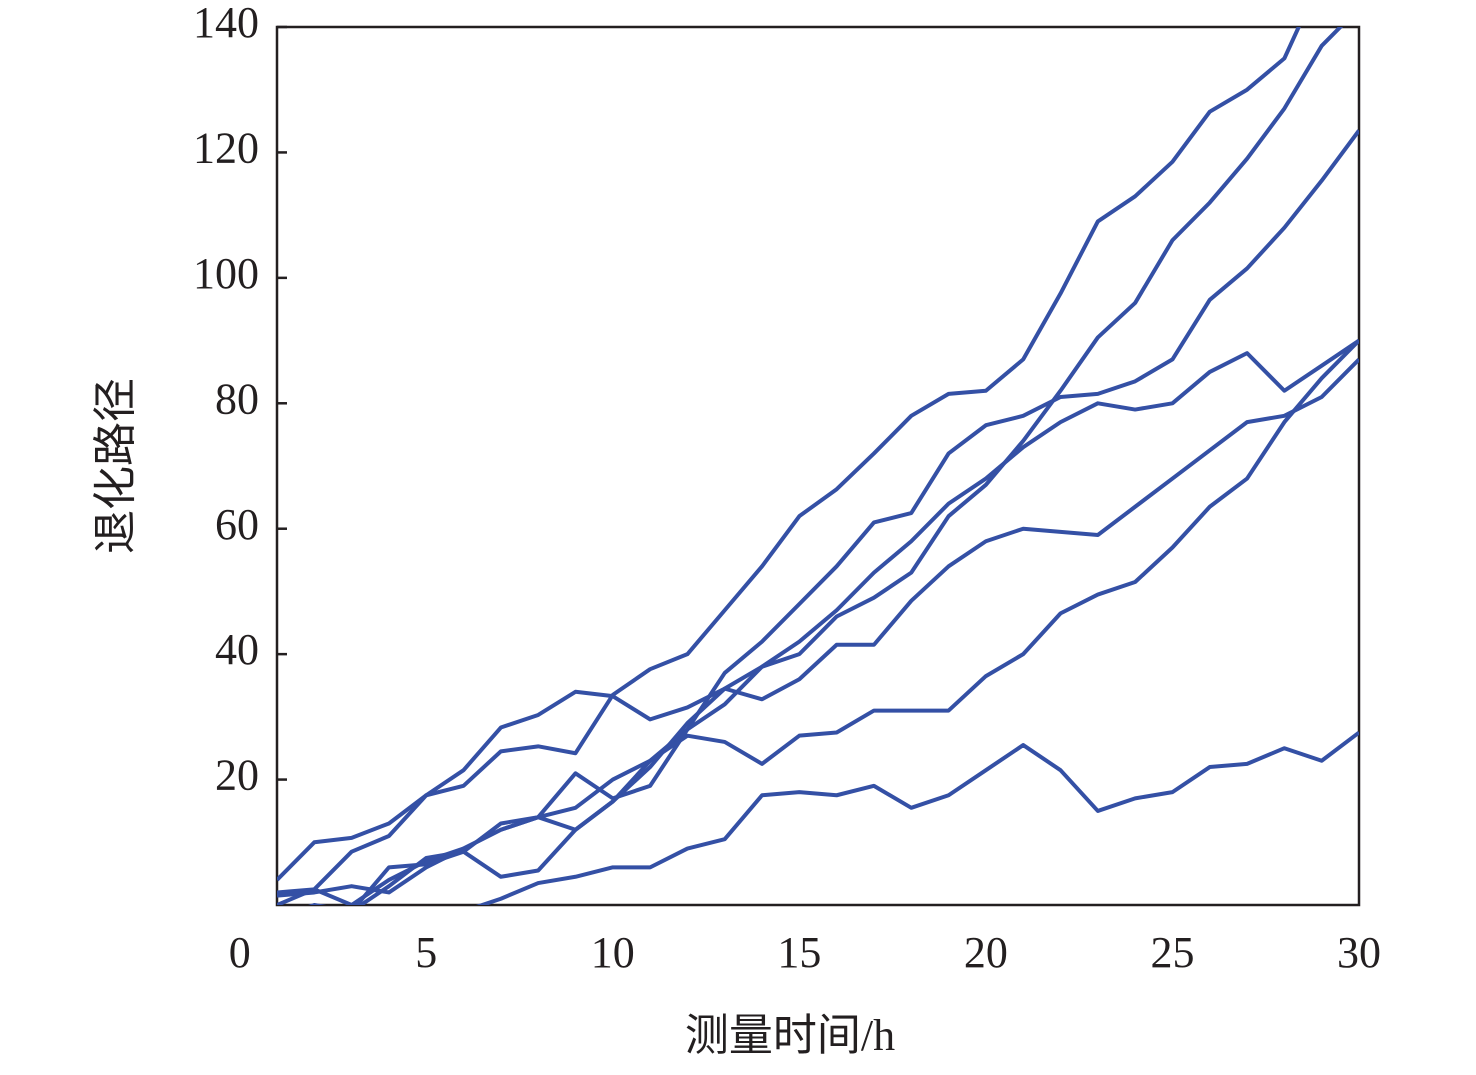 The image size is (1476, 1075). I want to click on y-tick-label: 40, so click(237, 649).